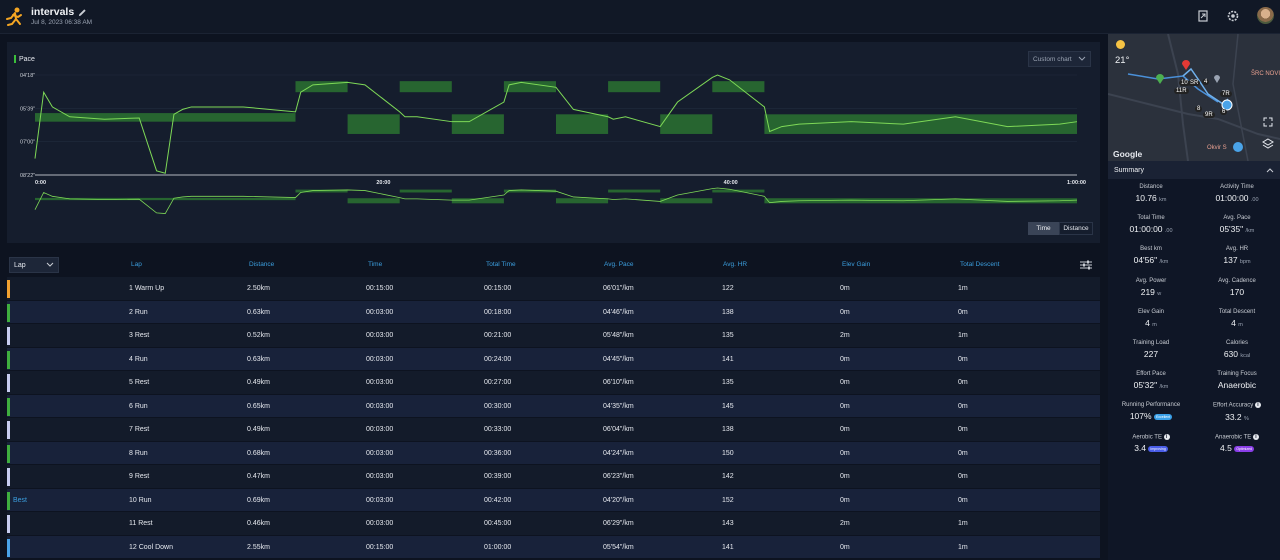  What do you see at coordinates (845, 382) in the screenshot?
I see `lap-elev-gain: 0m` at bounding box center [845, 382].